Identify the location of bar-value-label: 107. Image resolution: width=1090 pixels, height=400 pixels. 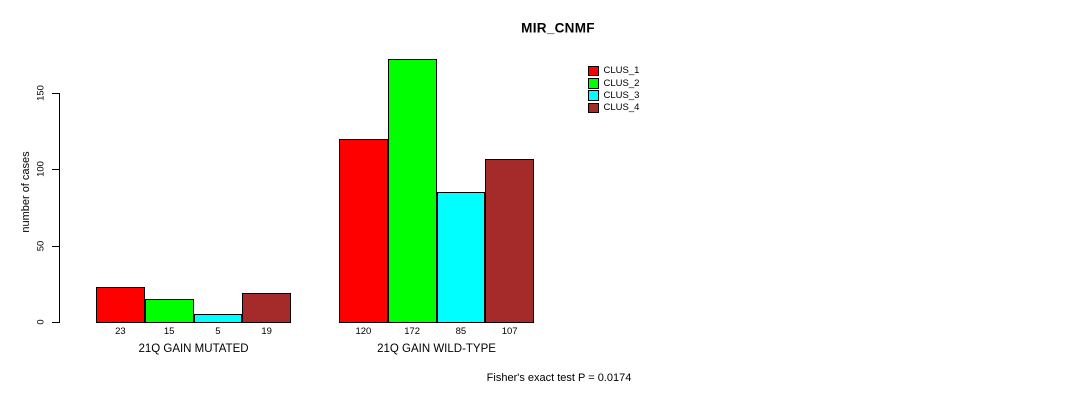
(509, 331).